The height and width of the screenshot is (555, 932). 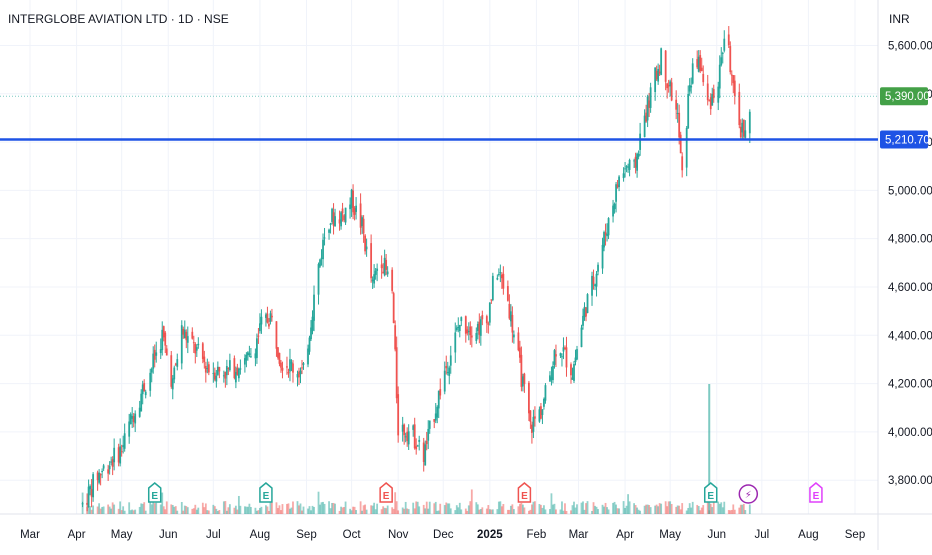 I want to click on dividend-marker, so click(x=748, y=494).